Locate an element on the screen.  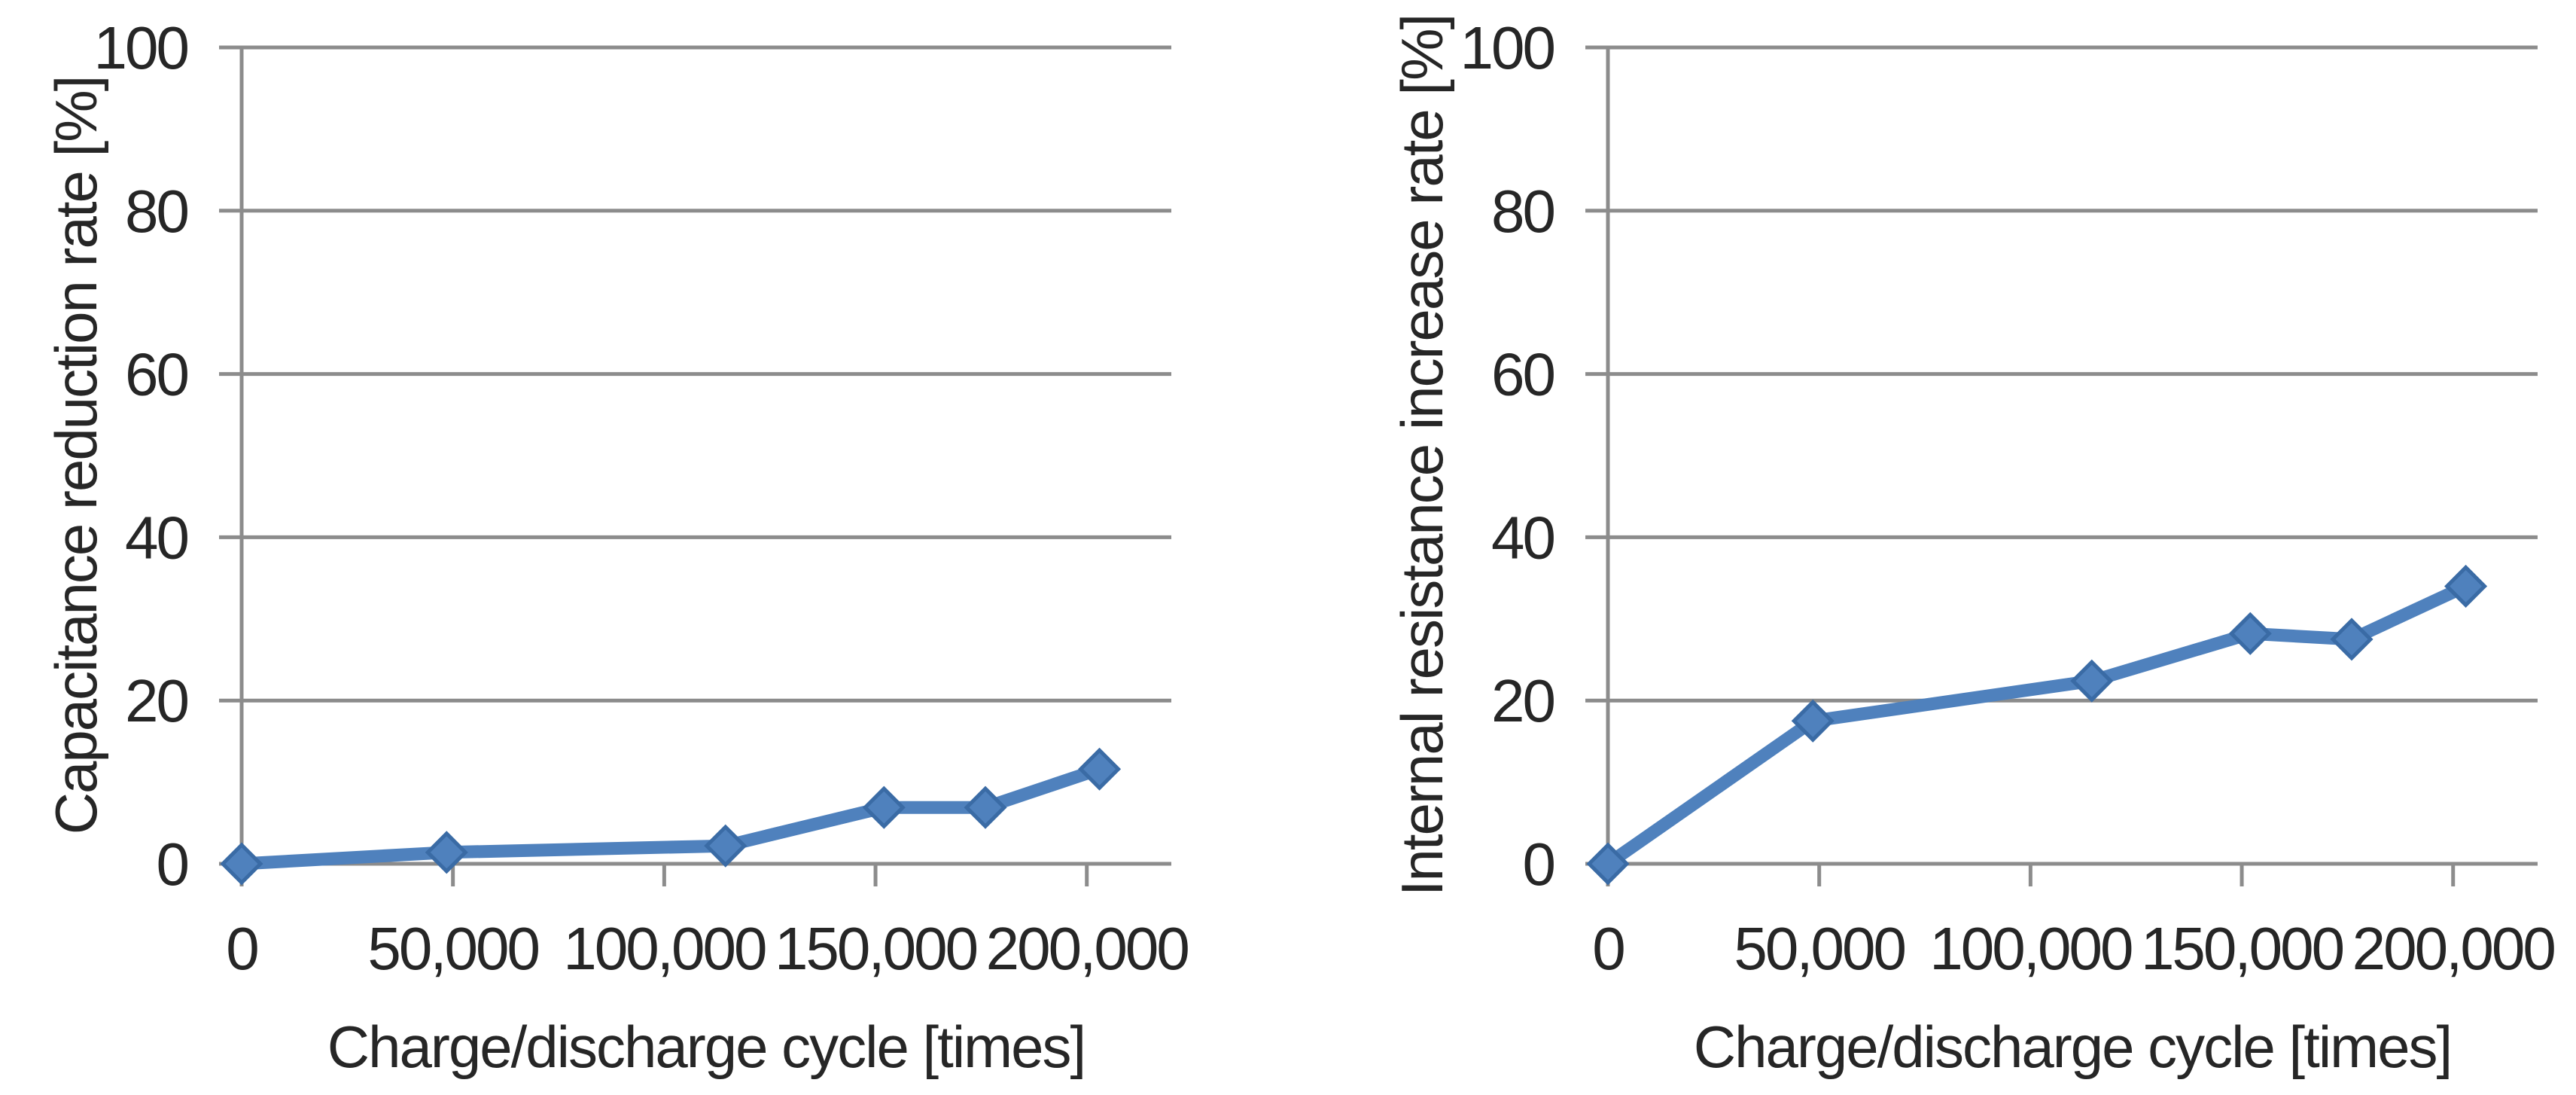
y-axis-title: Internal resistance increase rate [%] is located at coordinates (1422, 455).